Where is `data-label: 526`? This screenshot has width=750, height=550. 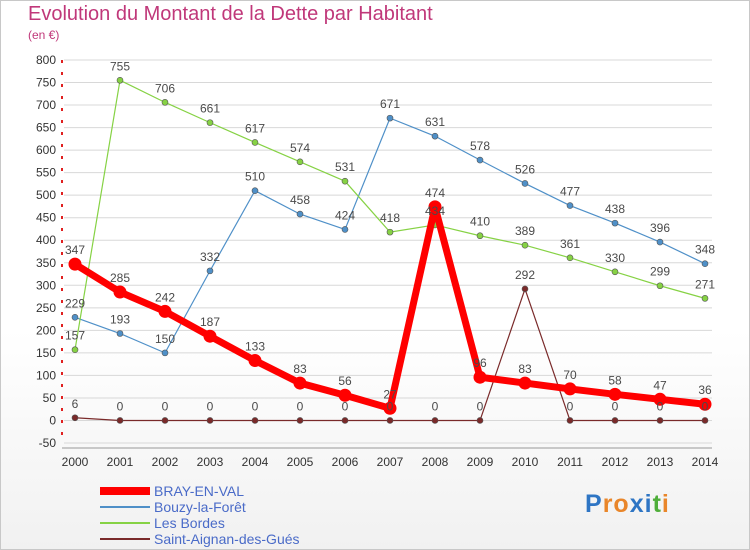
data-label: 526 is located at coordinates (525, 169).